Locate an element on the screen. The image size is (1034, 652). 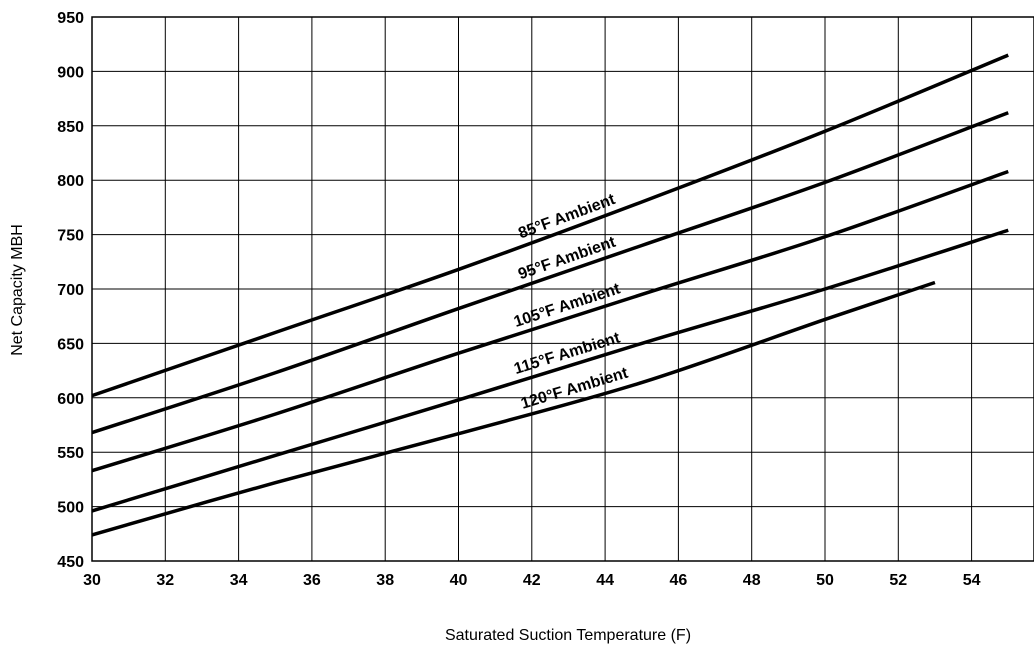
x-tick-label: 44 is located at coordinates (605, 580).